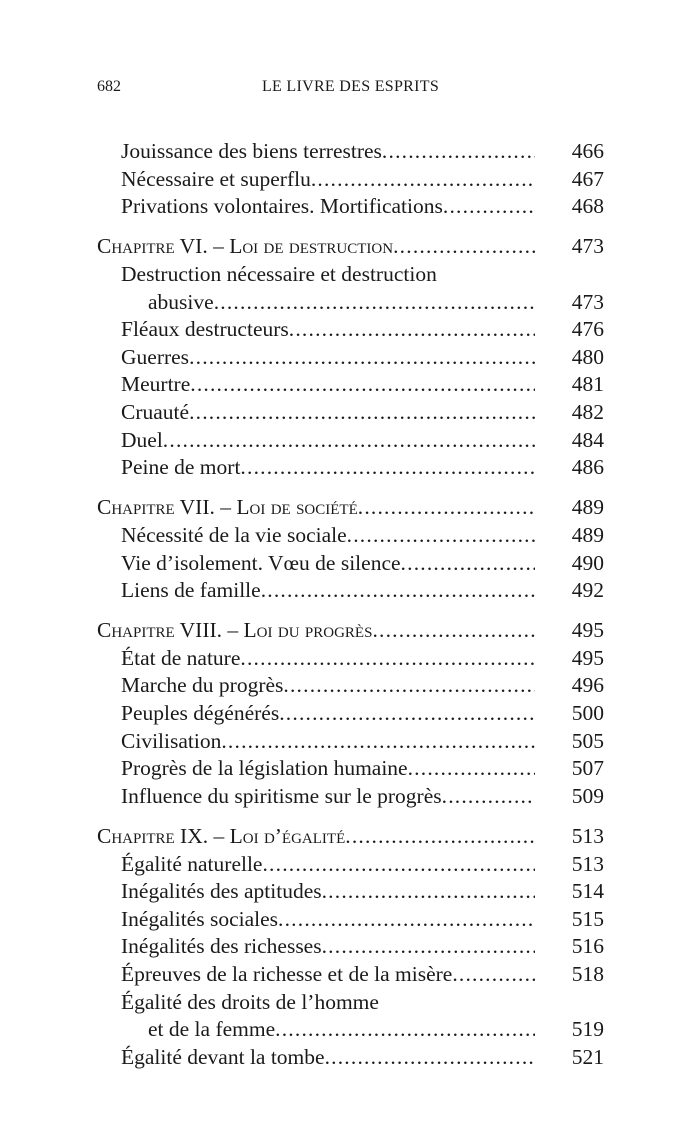  Describe the element at coordinates (261, 562) in the screenshot. I see `entry-title: Vie d’isolement. Vœu de silence` at that location.